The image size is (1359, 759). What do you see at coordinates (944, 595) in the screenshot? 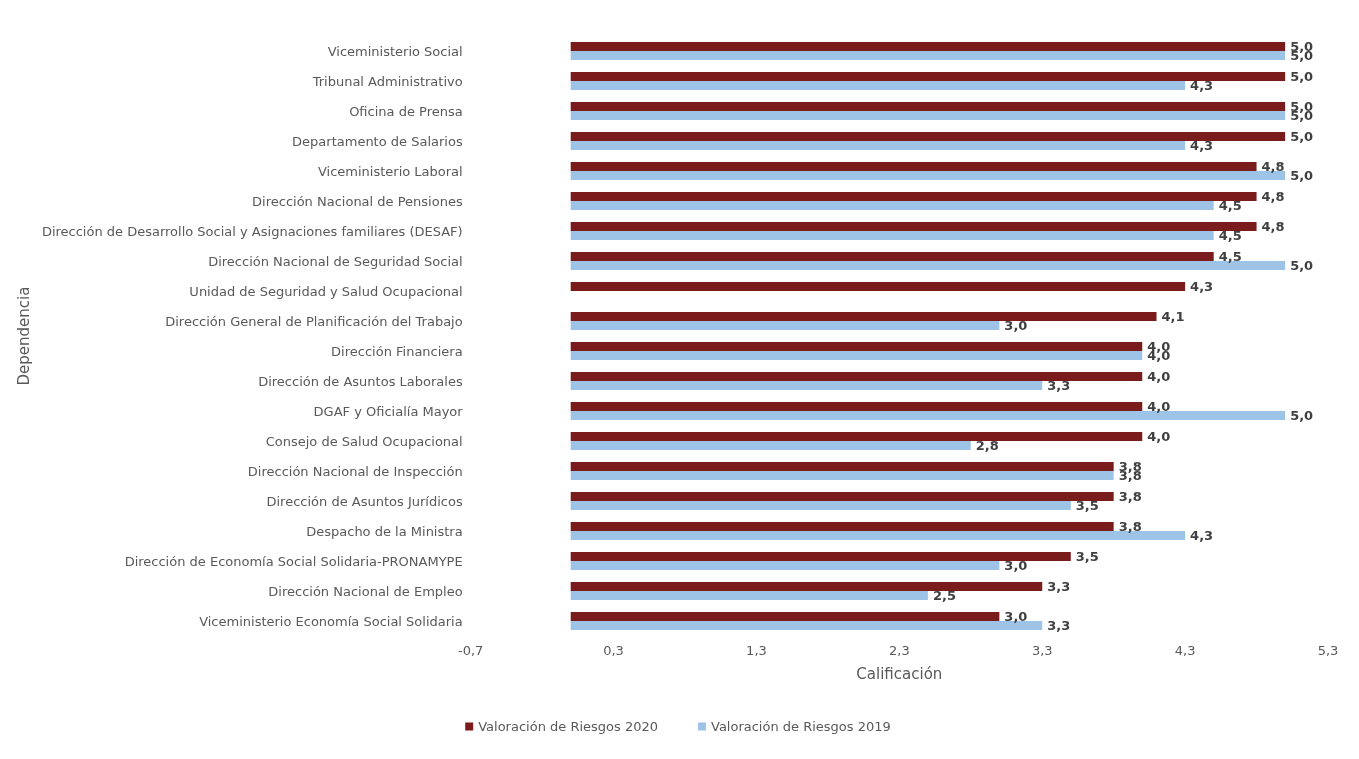
I see `data-label: 2,5` at bounding box center [944, 595].